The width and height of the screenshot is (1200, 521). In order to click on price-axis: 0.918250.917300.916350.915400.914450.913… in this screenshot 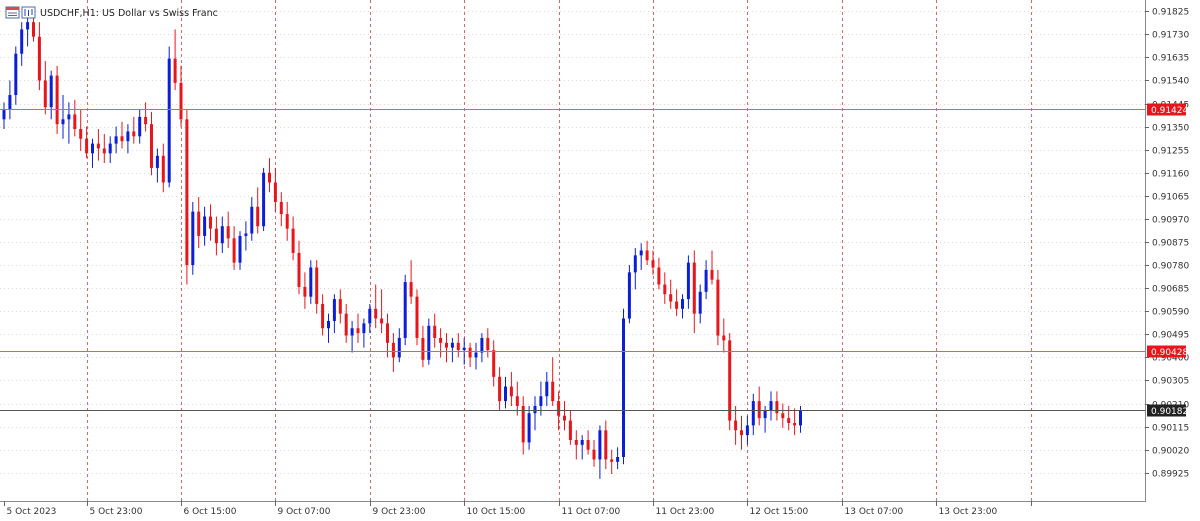, I will do `click(1167, 244)`.